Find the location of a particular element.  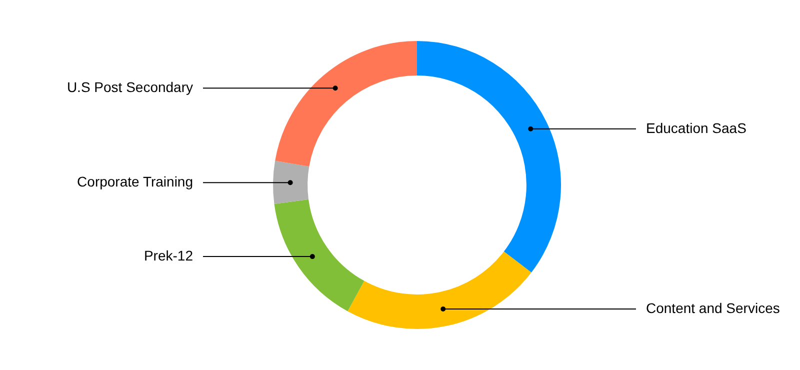

slice-label: Content and Services is located at coordinates (713, 308).